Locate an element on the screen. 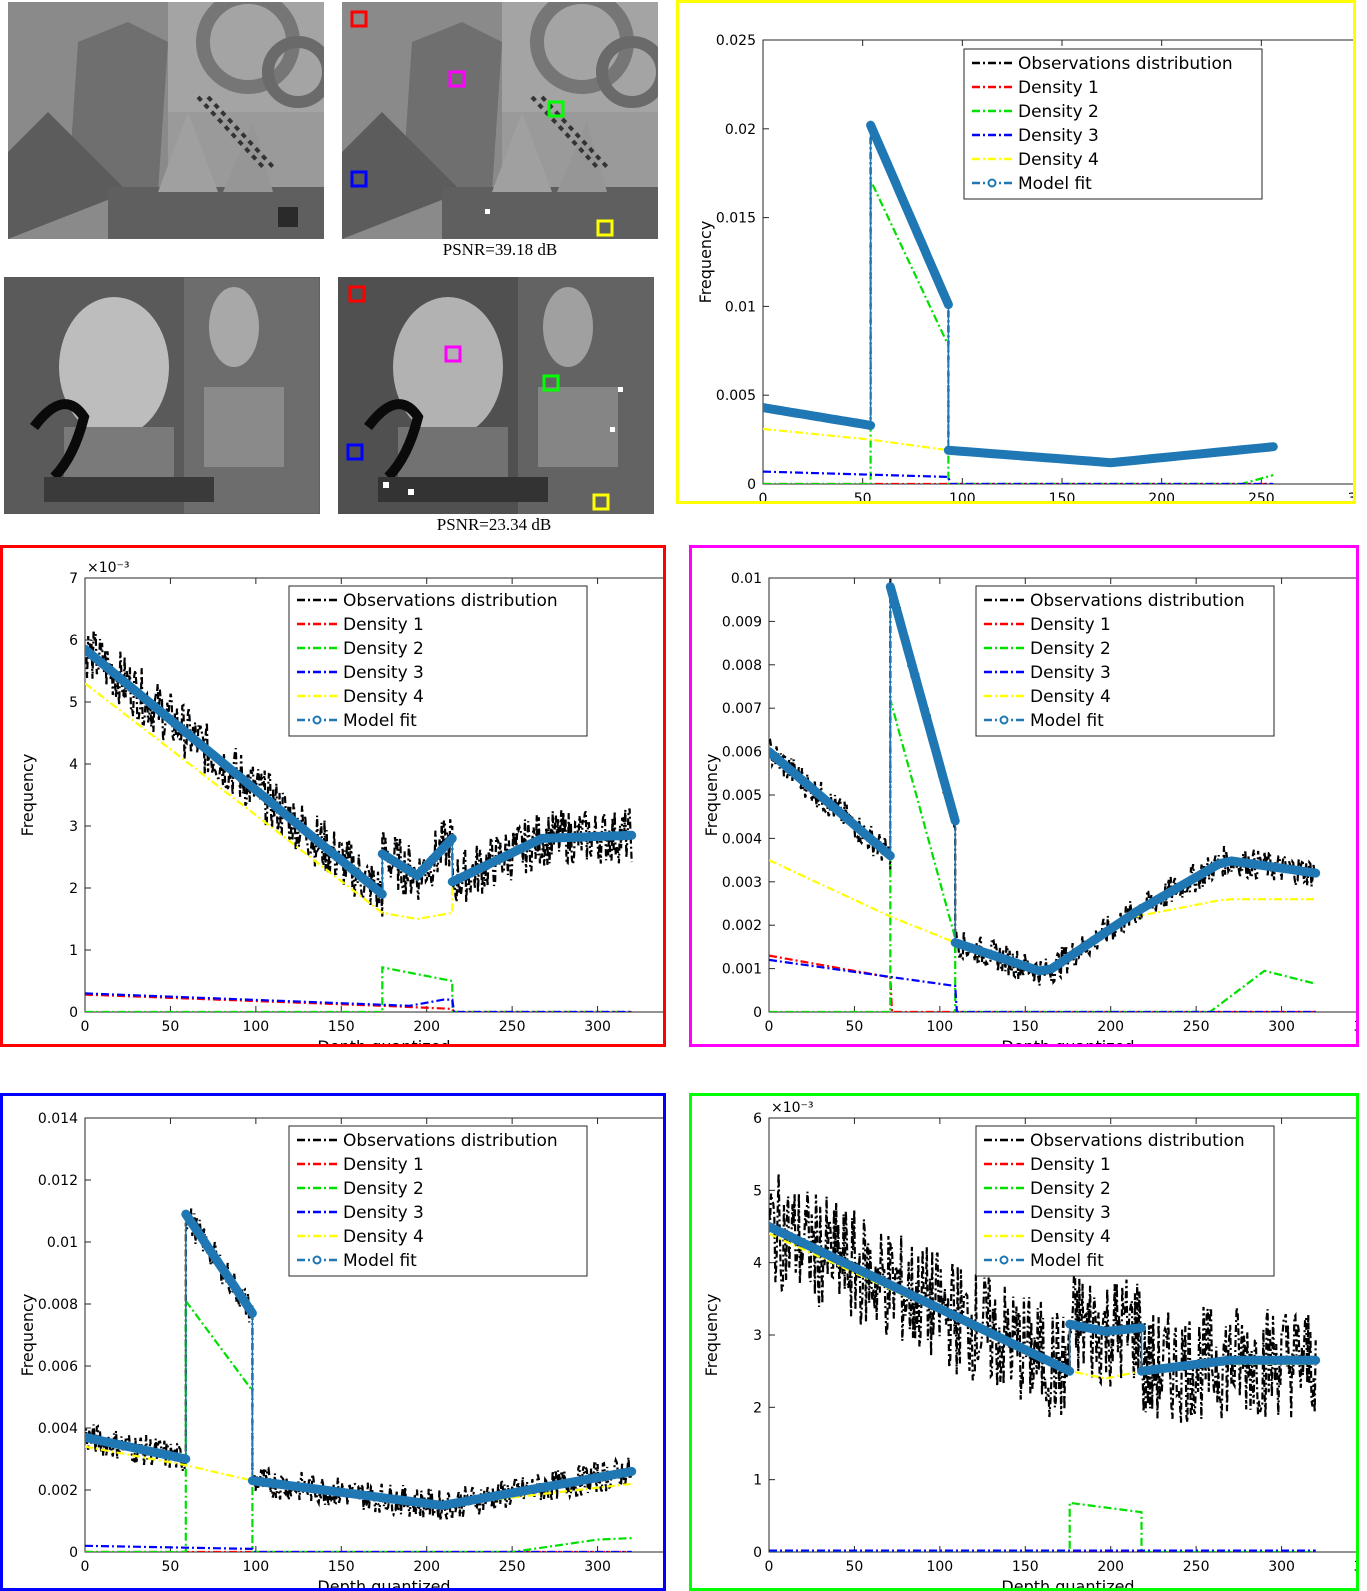  y-tick-label: 7 is located at coordinates (73, 579).